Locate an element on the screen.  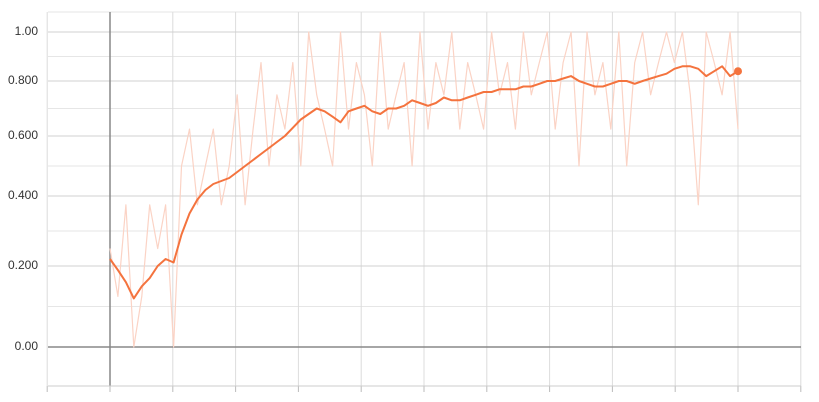
last-point is located at coordinates (738, 71).